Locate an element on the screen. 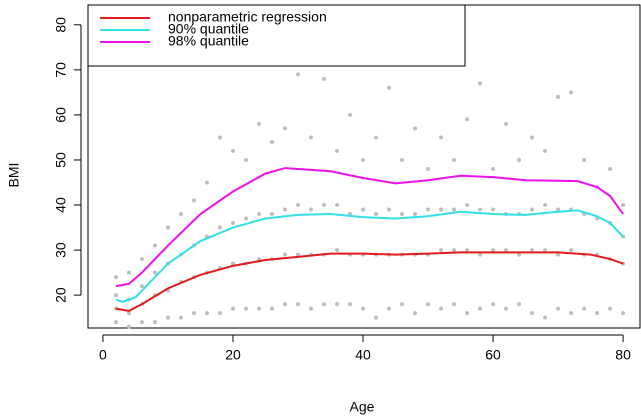  y-tick-label: 50 is located at coordinates (61, 160).